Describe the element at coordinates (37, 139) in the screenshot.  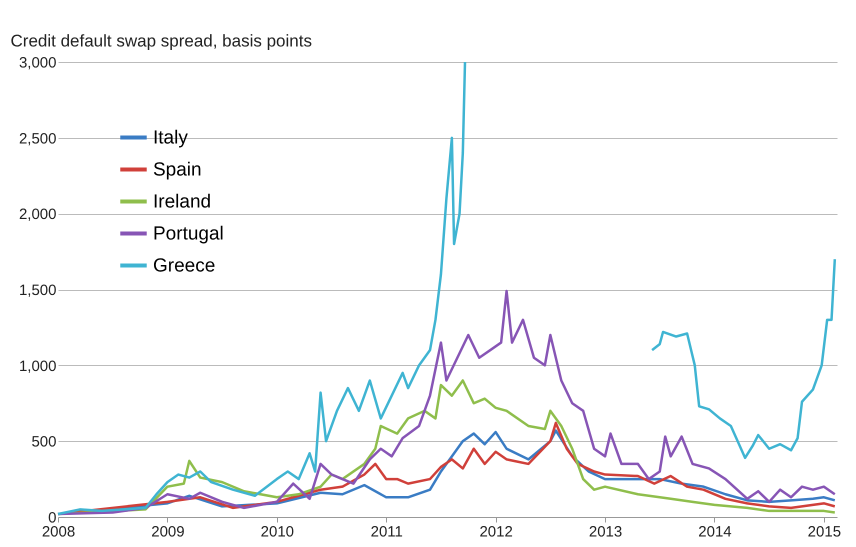
I see `y-tick-label: 2,500` at that location.